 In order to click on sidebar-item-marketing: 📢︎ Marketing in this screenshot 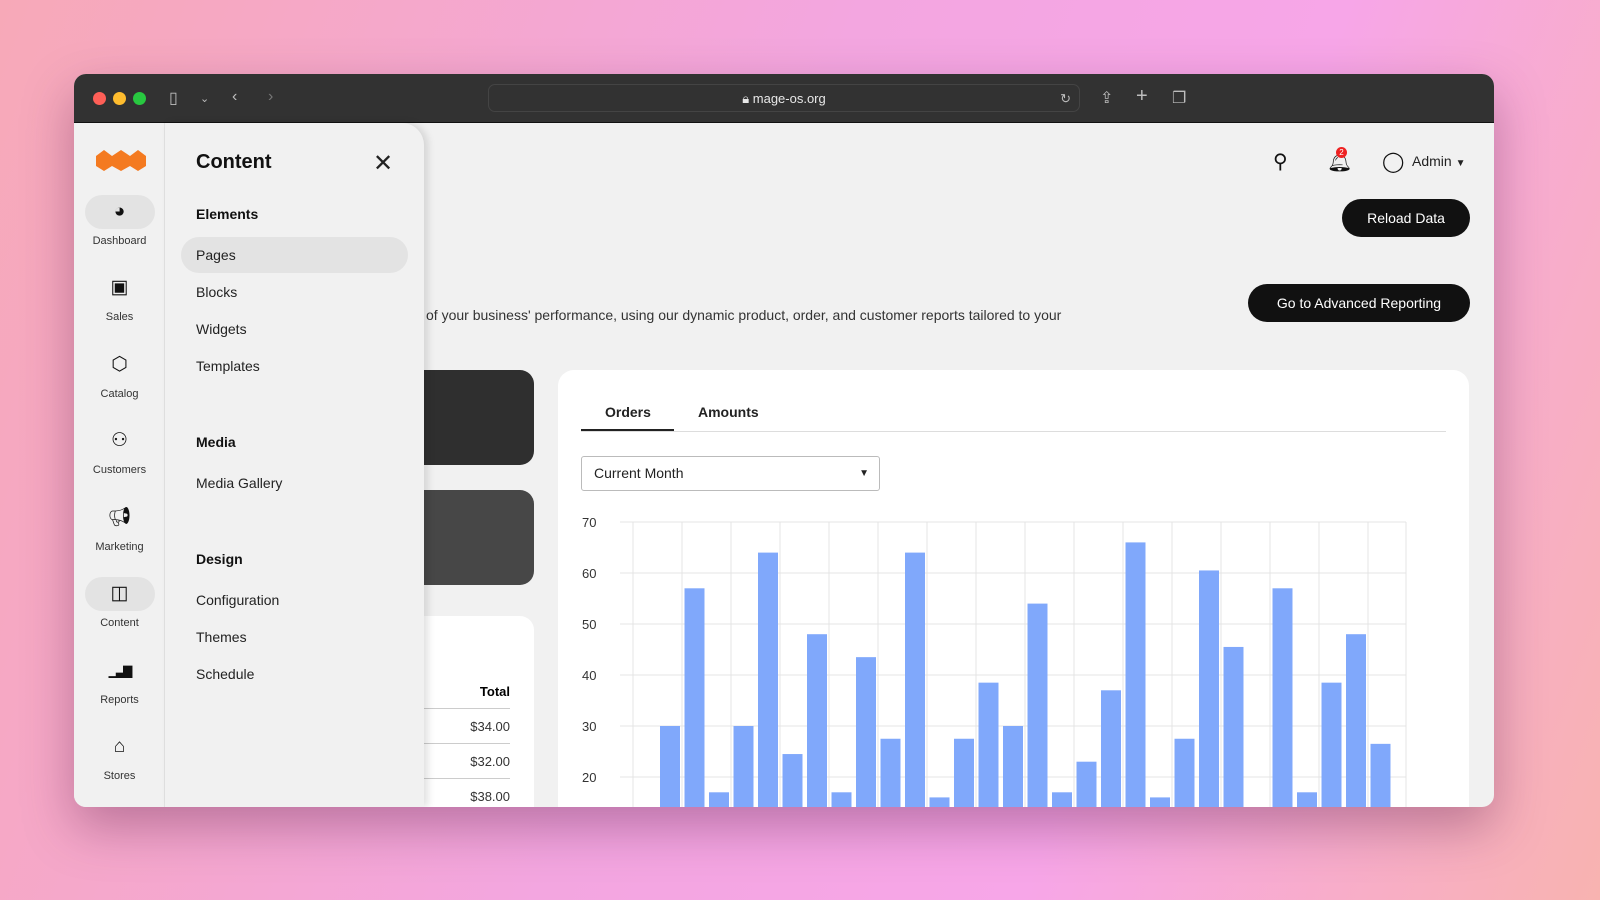, I will do `click(119, 527)`.